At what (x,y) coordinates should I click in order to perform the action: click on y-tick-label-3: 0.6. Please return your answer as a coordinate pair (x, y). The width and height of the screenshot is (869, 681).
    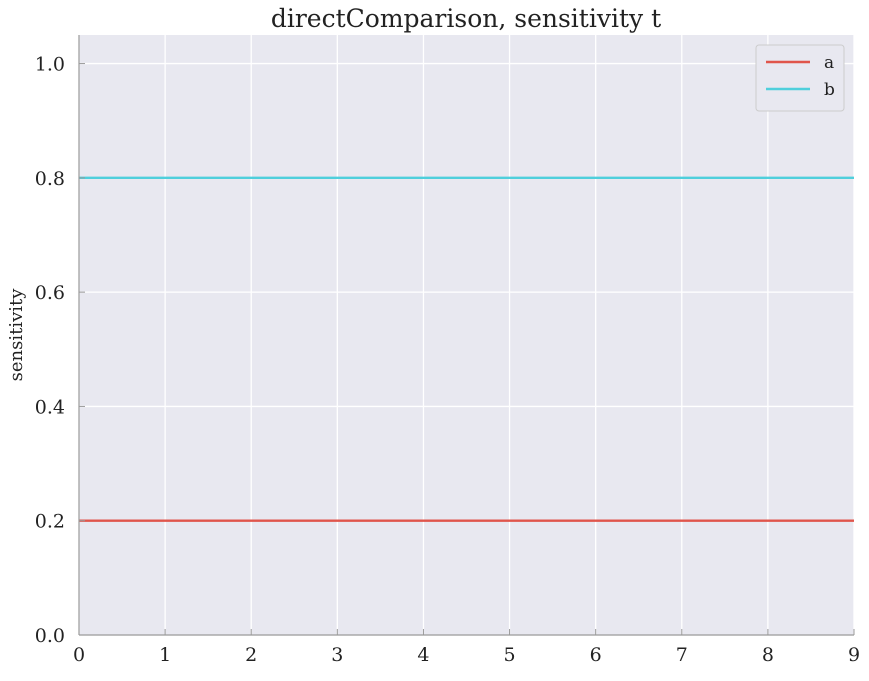
    Looking at the image, I should click on (50, 293).